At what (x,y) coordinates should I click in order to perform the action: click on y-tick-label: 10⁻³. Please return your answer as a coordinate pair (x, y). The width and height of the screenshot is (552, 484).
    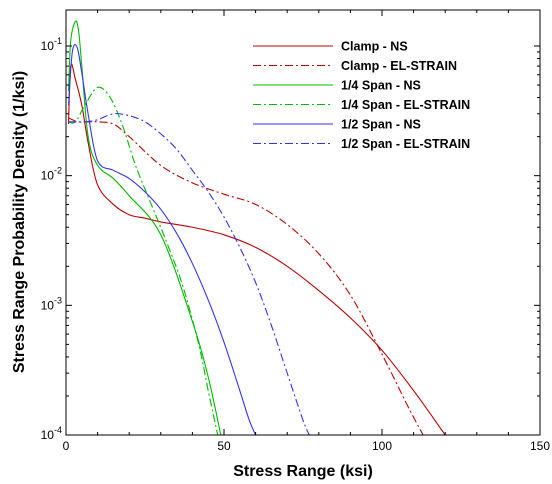
    Looking at the image, I should click on (51, 303).